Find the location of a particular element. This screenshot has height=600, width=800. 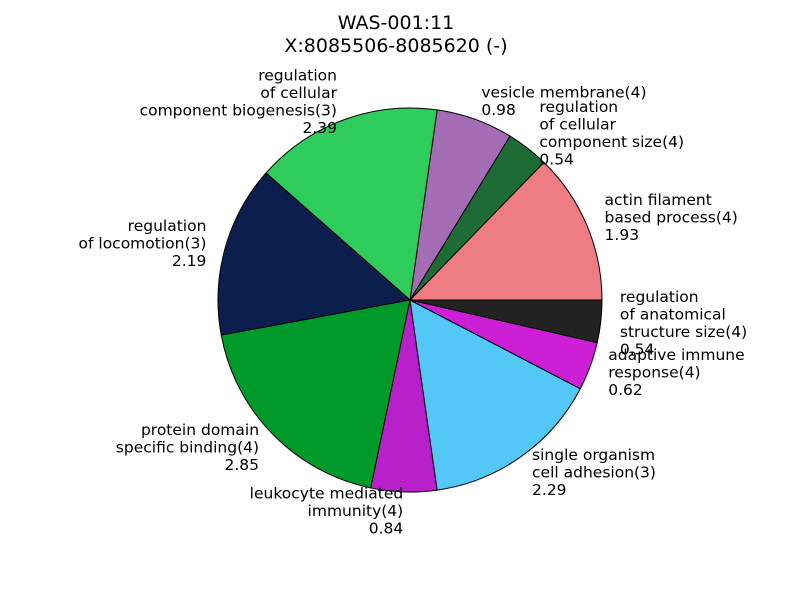

pie-value-label: 1.93 is located at coordinates (622, 235).